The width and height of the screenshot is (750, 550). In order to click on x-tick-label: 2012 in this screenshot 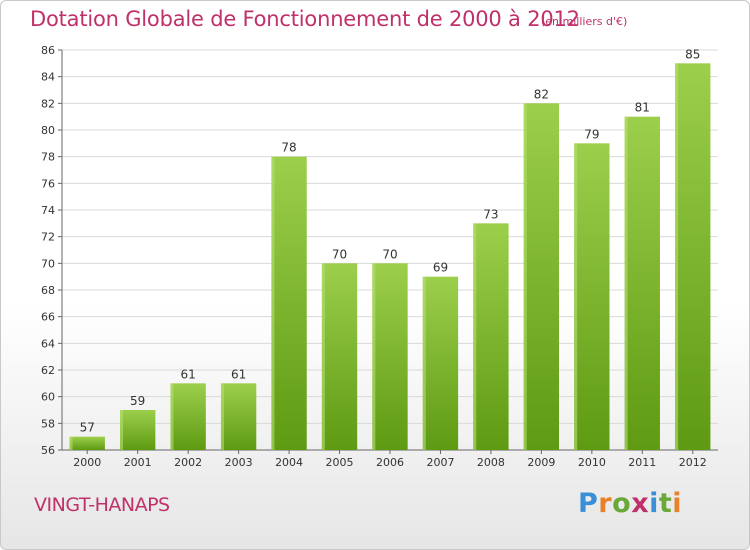, I will do `click(693, 462)`.